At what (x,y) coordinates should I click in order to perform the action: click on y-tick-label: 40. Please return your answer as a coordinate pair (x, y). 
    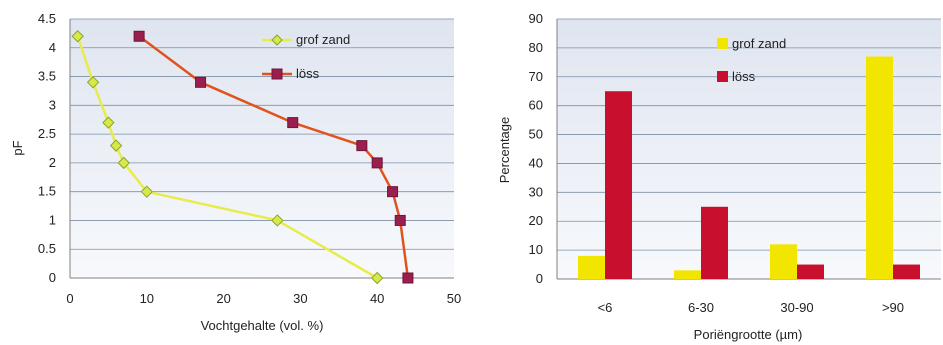
    Looking at the image, I should click on (536, 162).